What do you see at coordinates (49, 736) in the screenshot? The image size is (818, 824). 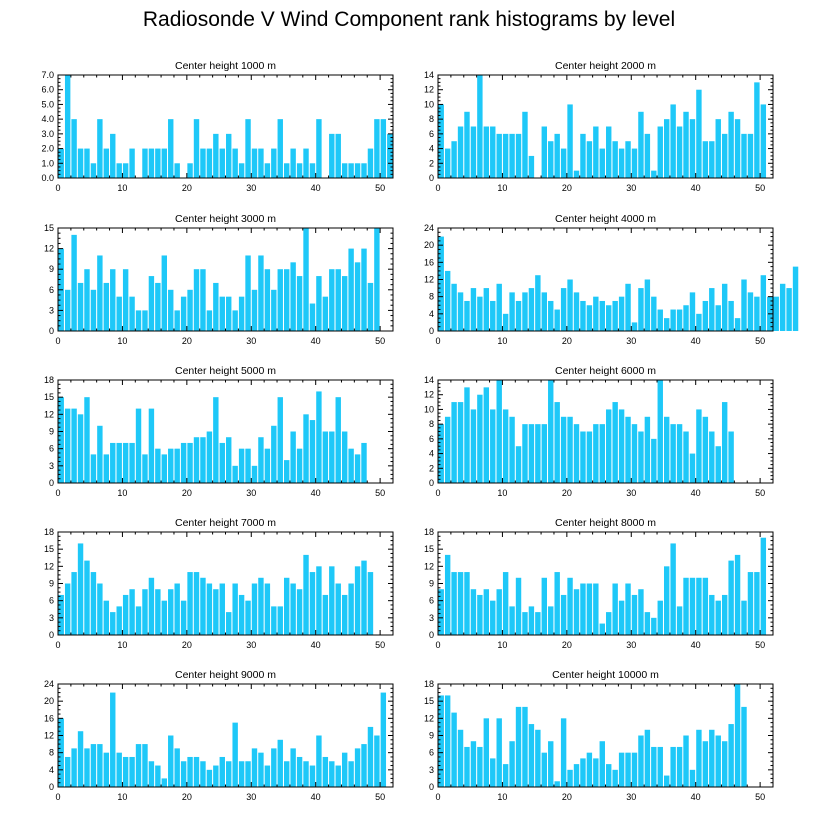 I see `y-tick-label: 12` at bounding box center [49, 736].